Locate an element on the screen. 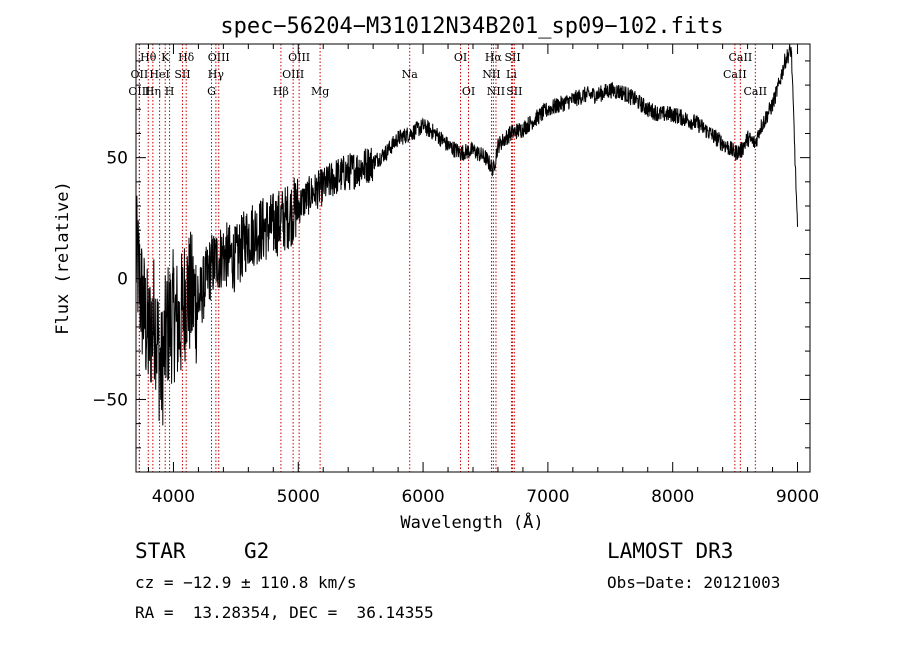  line-label: Hγ is located at coordinates (216, 74).